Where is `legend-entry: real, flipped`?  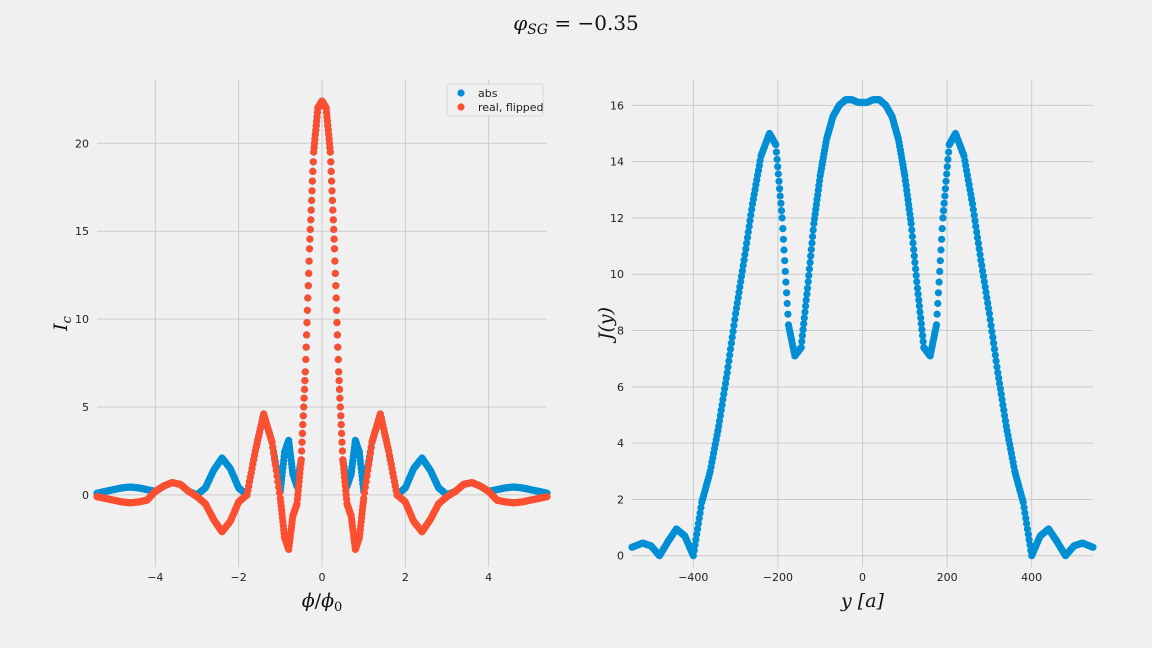 legend-entry: real, flipped is located at coordinates (511, 107).